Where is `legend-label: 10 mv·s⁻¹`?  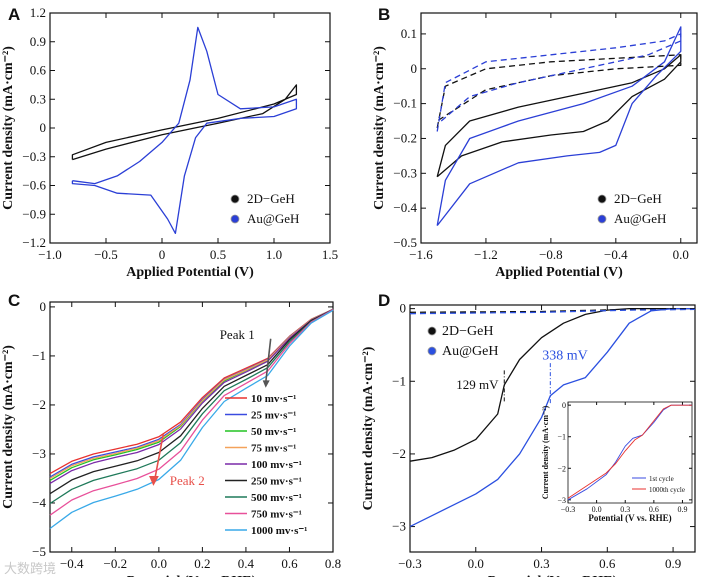 legend-label: 10 mv·s⁻¹ is located at coordinates (273, 399).